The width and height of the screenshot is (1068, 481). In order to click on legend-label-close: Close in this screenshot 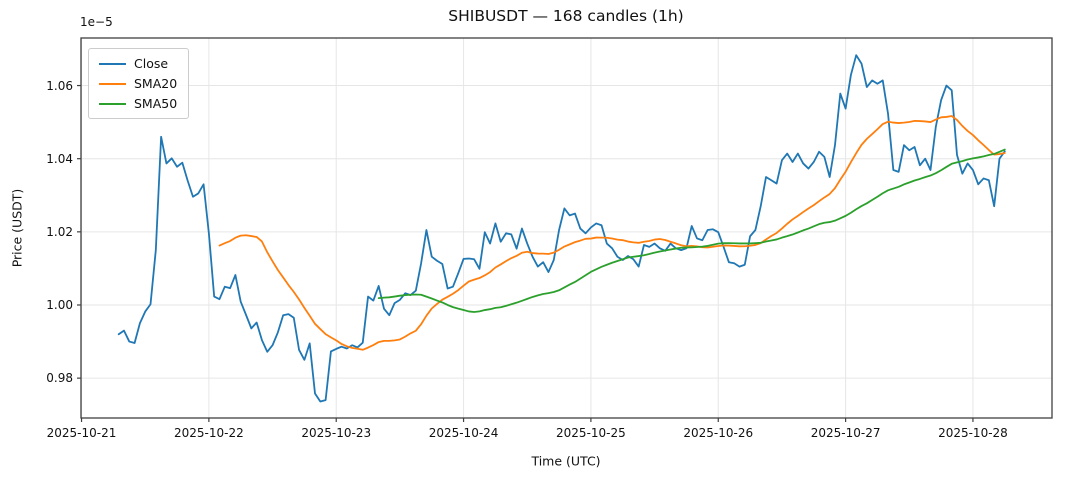, I will do `click(151, 63)`.